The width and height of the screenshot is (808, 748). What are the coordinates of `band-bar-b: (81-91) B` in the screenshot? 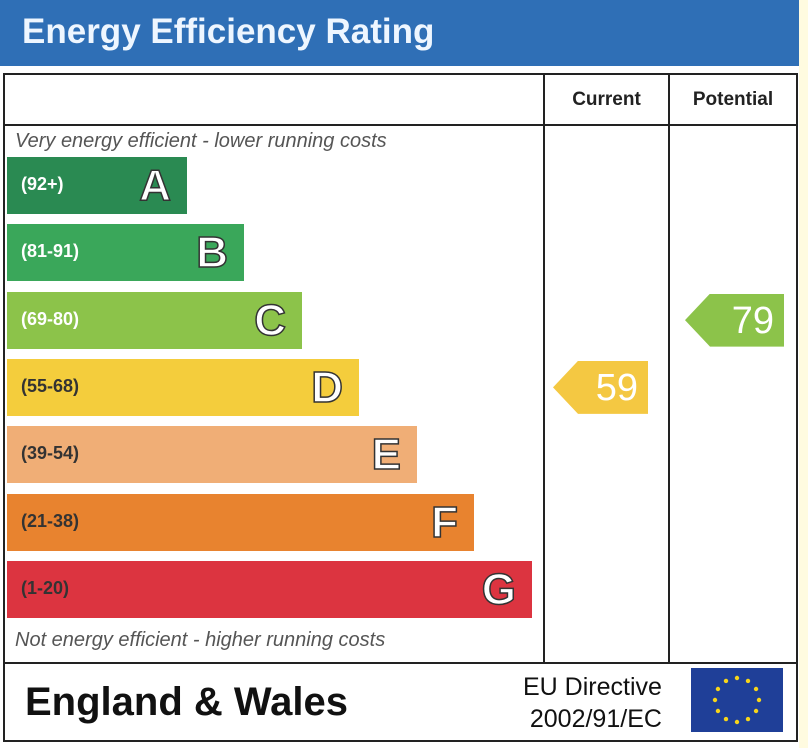 It's located at (125, 253).